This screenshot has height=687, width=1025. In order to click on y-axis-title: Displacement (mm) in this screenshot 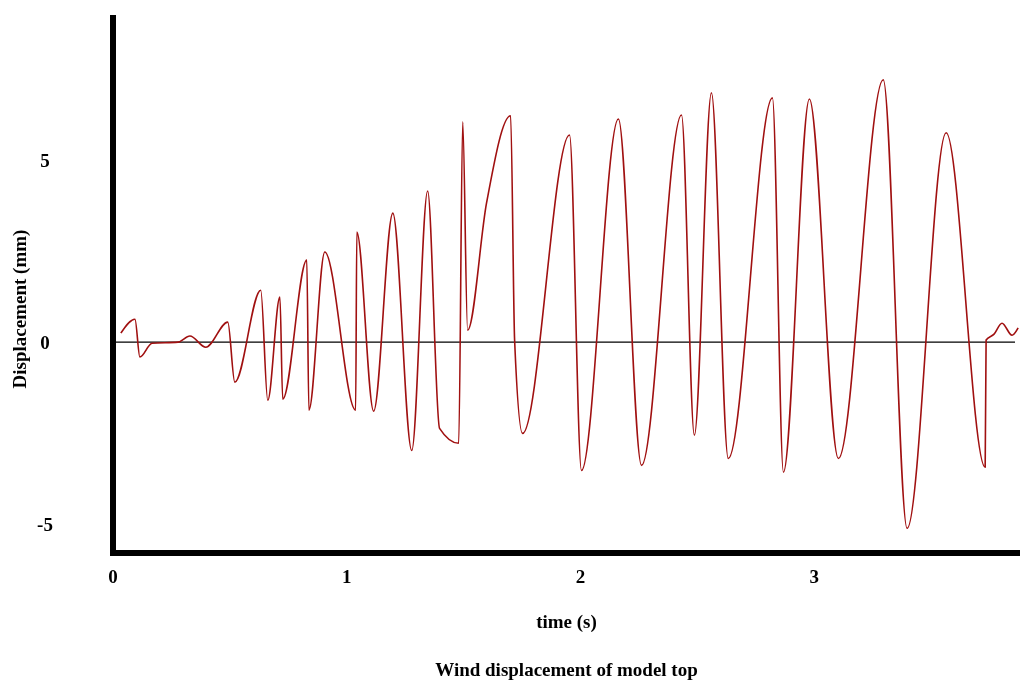, I will do `click(20, 309)`.